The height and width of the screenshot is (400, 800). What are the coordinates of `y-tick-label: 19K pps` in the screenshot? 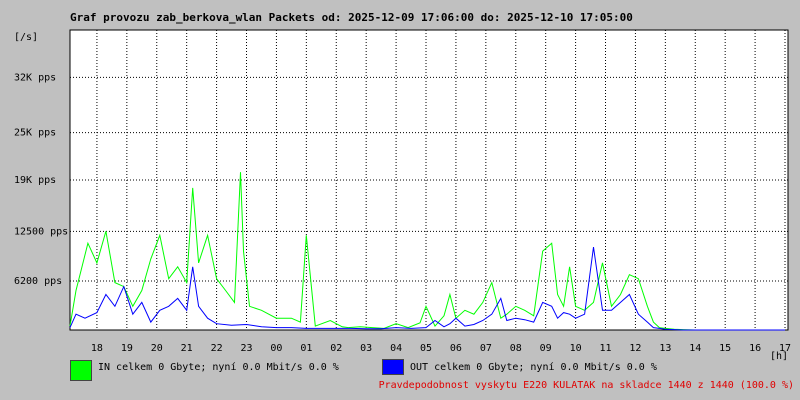 It's located at (35, 180).